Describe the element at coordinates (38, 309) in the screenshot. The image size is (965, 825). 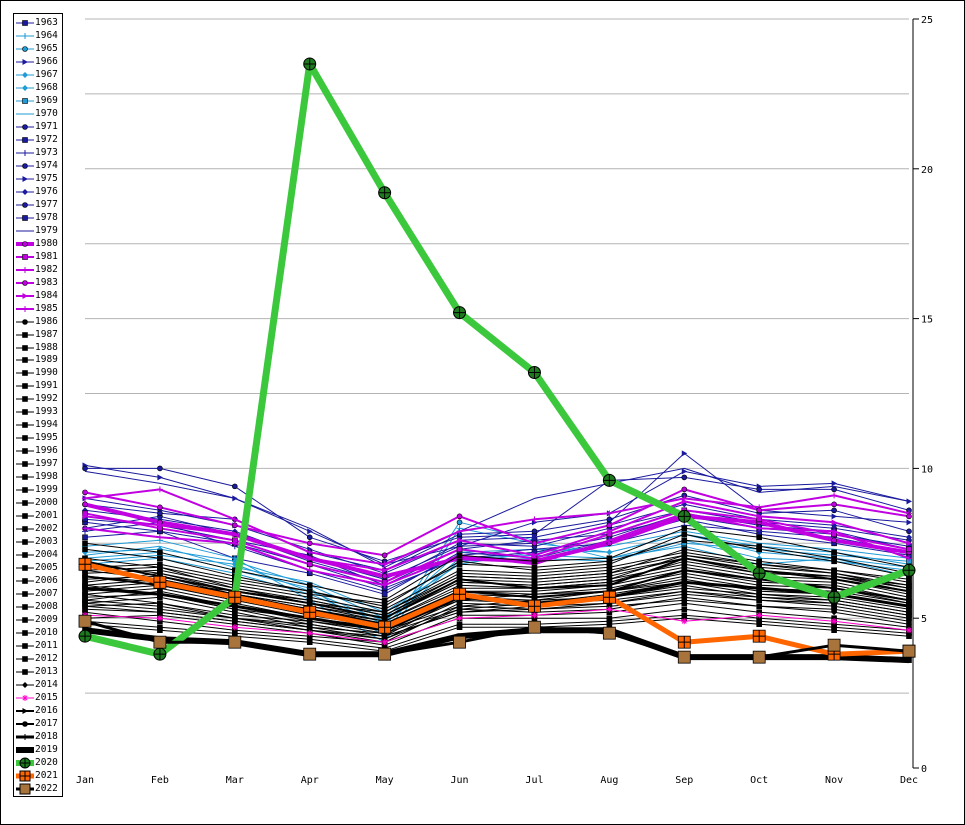
I see `legend-item-1985: 1985` at that location.